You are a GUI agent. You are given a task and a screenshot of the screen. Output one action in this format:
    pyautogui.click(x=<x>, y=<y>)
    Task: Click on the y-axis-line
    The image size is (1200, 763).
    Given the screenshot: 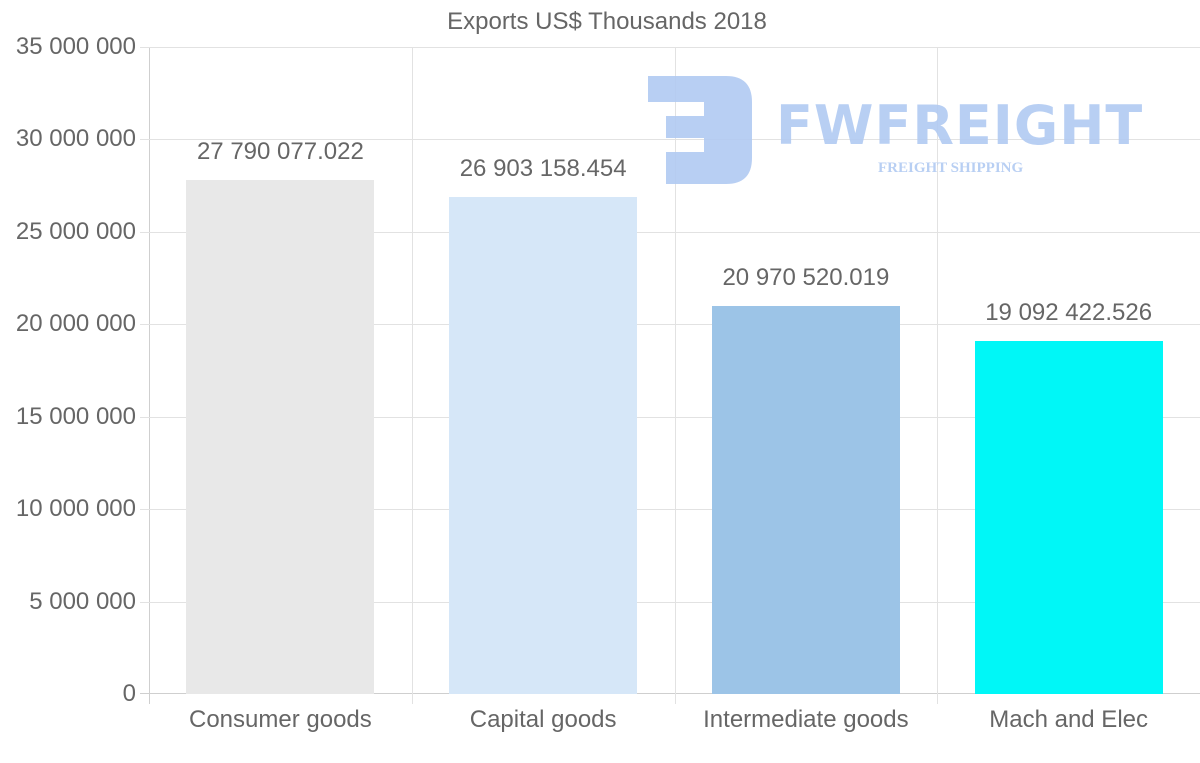 What is the action you would take?
    pyautogui.click(x=149, y=375)
    